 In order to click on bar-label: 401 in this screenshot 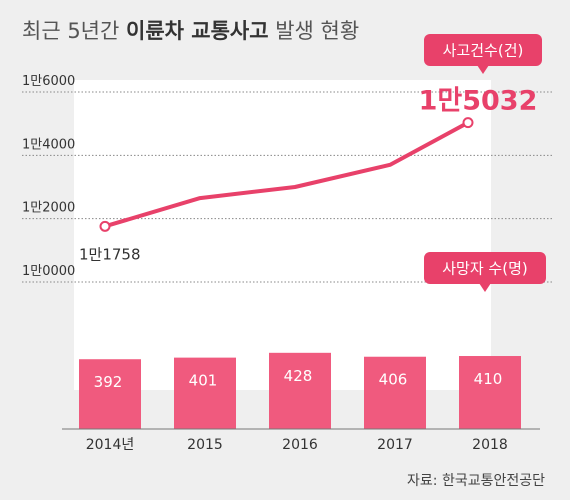, I will do `click(203, 381)`.